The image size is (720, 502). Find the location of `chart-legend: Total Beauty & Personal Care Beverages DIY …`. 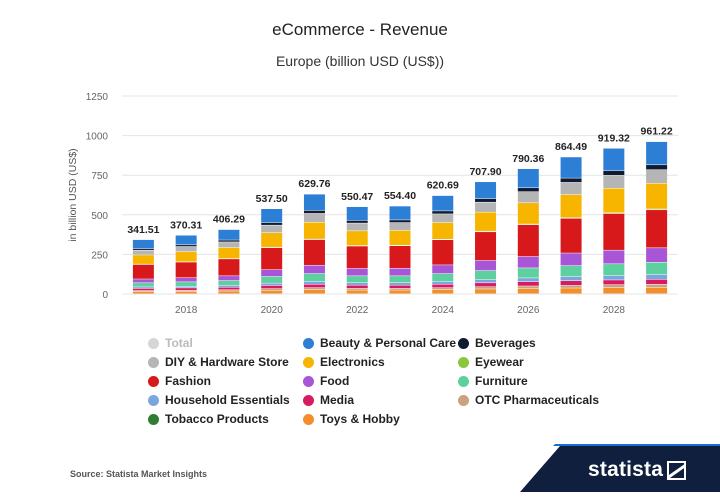

chart-legend: Total Beauty & Personal Care Beverages DIY … is located at coordinates (383, 381).